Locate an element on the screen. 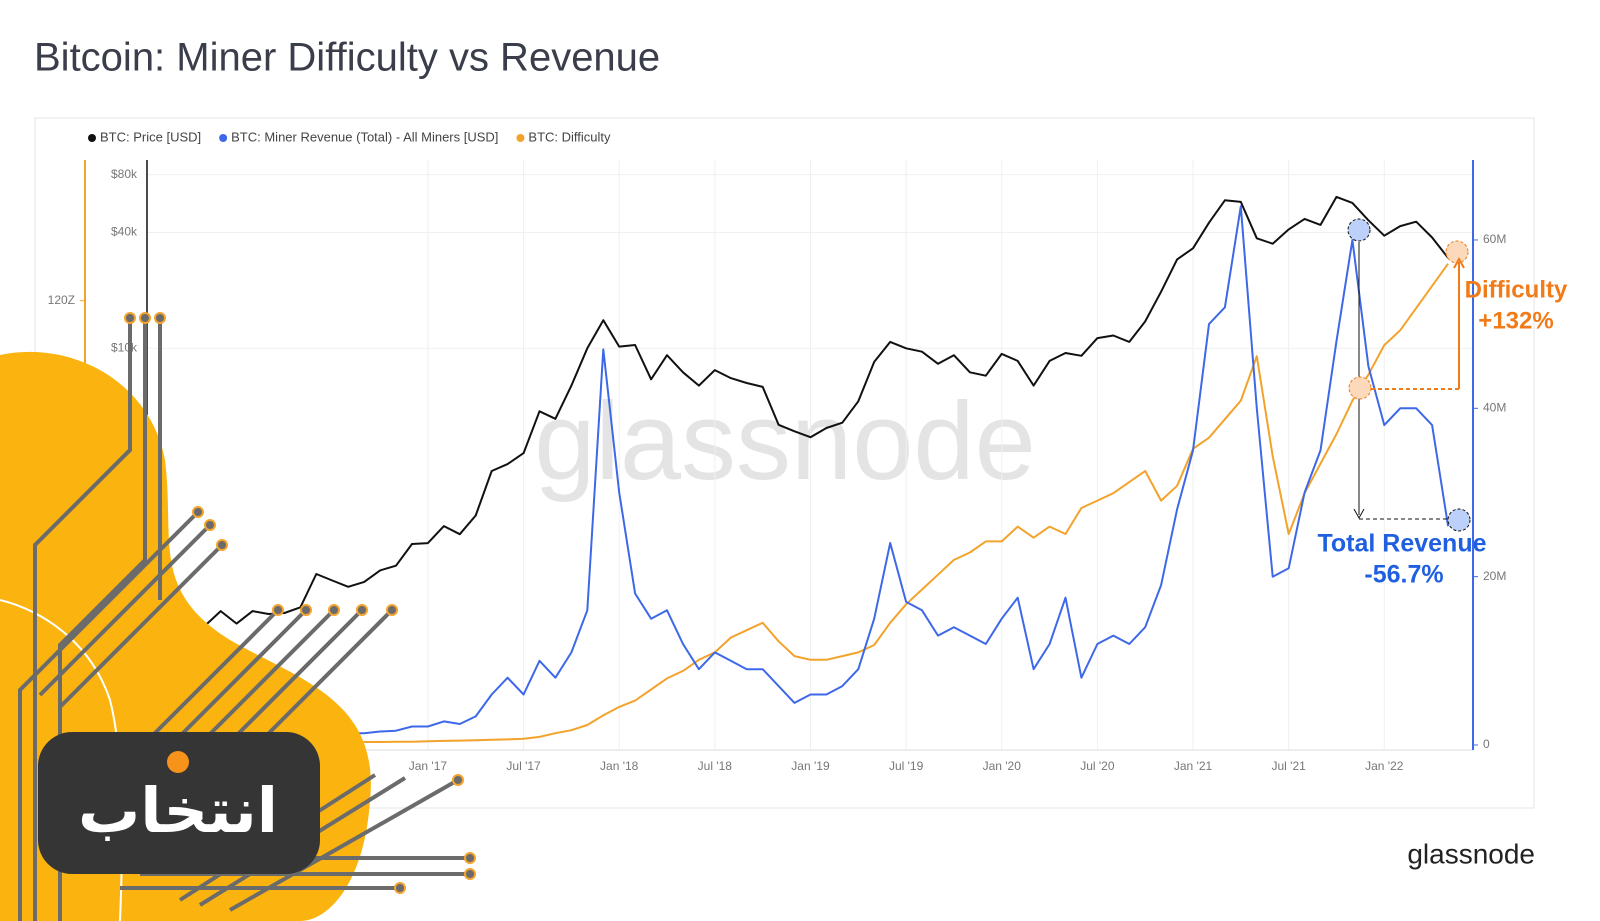 This screenshot has height=921, width=1600. y2-tick-label: 0 is located at coordinates (1486, 744).